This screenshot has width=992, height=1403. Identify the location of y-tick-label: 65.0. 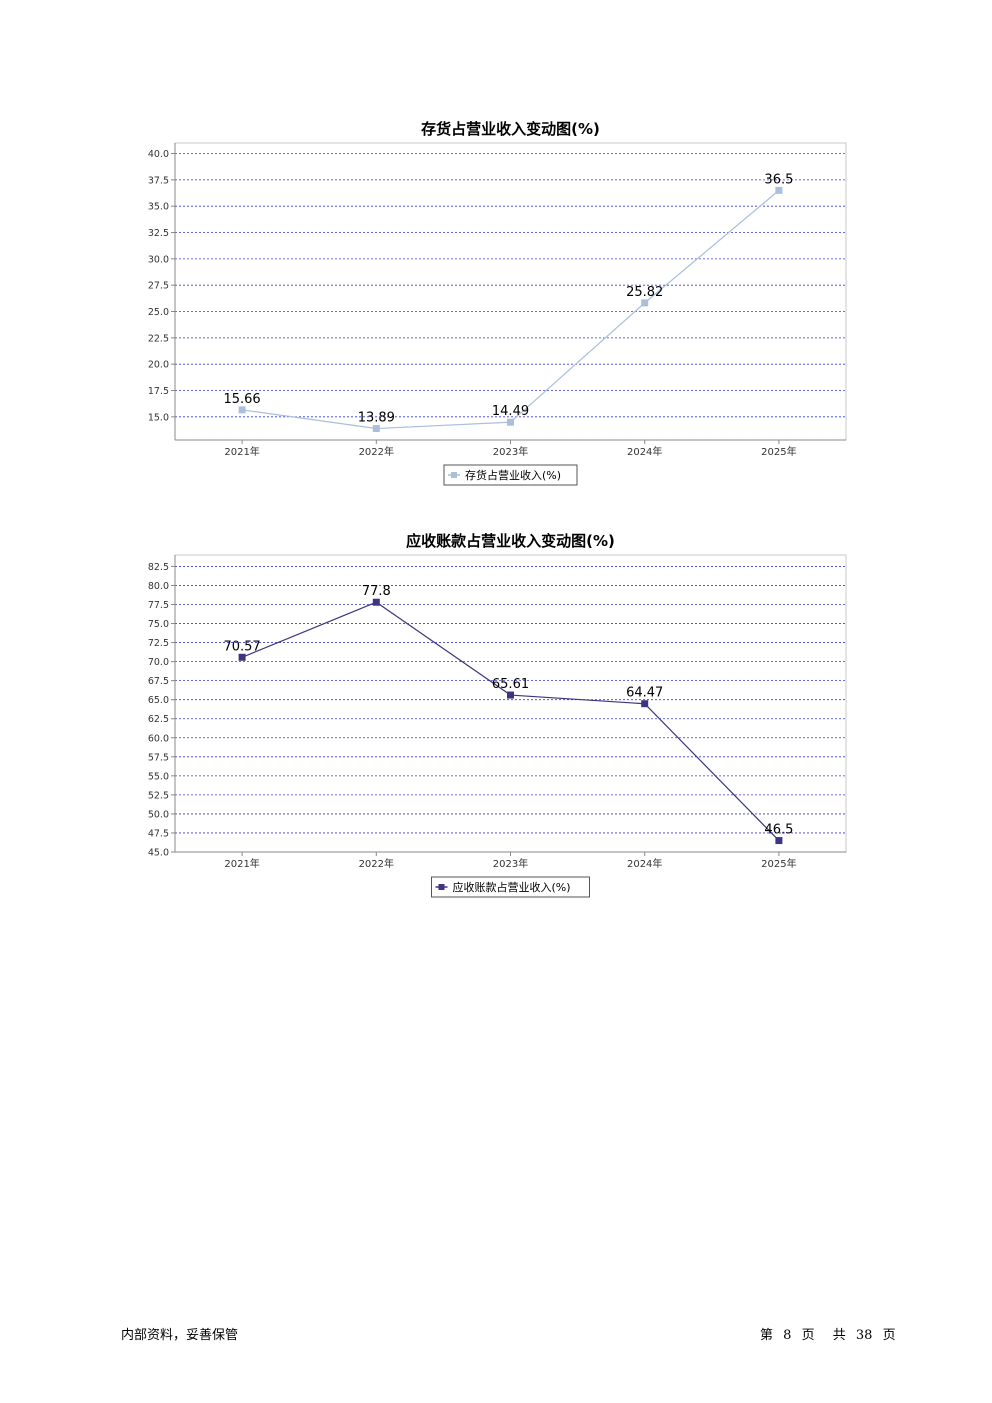
(158, 700).